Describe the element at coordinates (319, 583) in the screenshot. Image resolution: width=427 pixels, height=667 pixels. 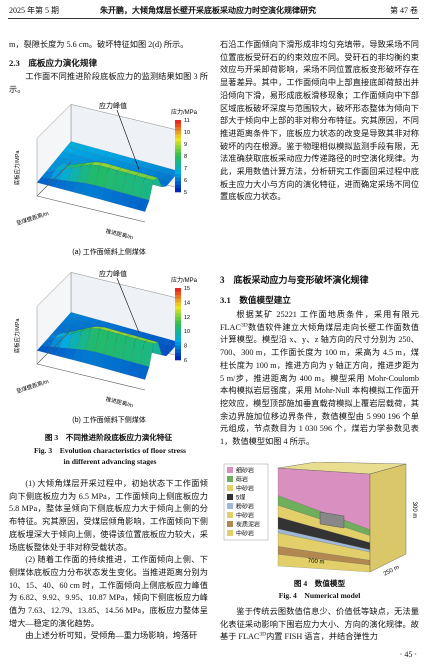
I see `figure-caption: 图 4 数值模型` at that location.